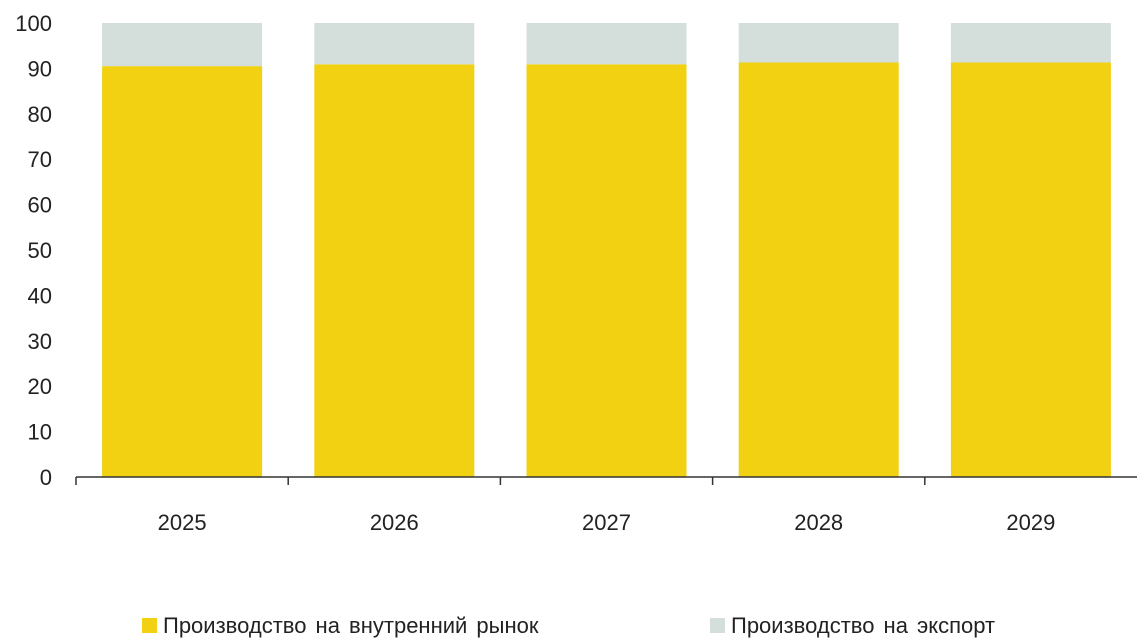 The image size is (1137, 639). I want to click on x-tick-label: 2028, so click(818, 522).